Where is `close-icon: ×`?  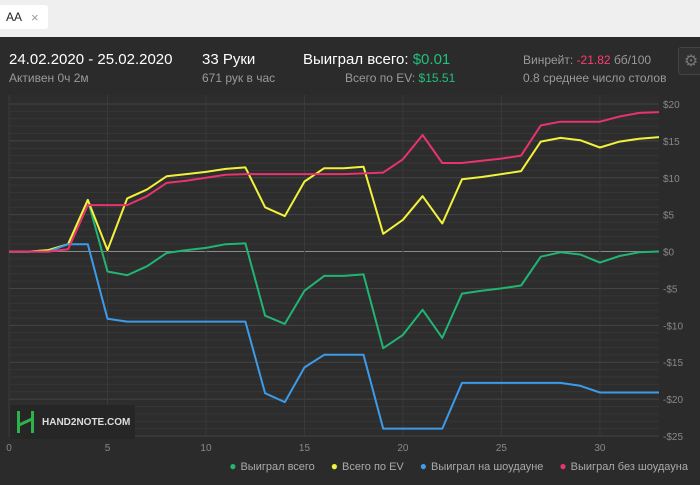
close-icon: × is located at coordinates (35, 17).